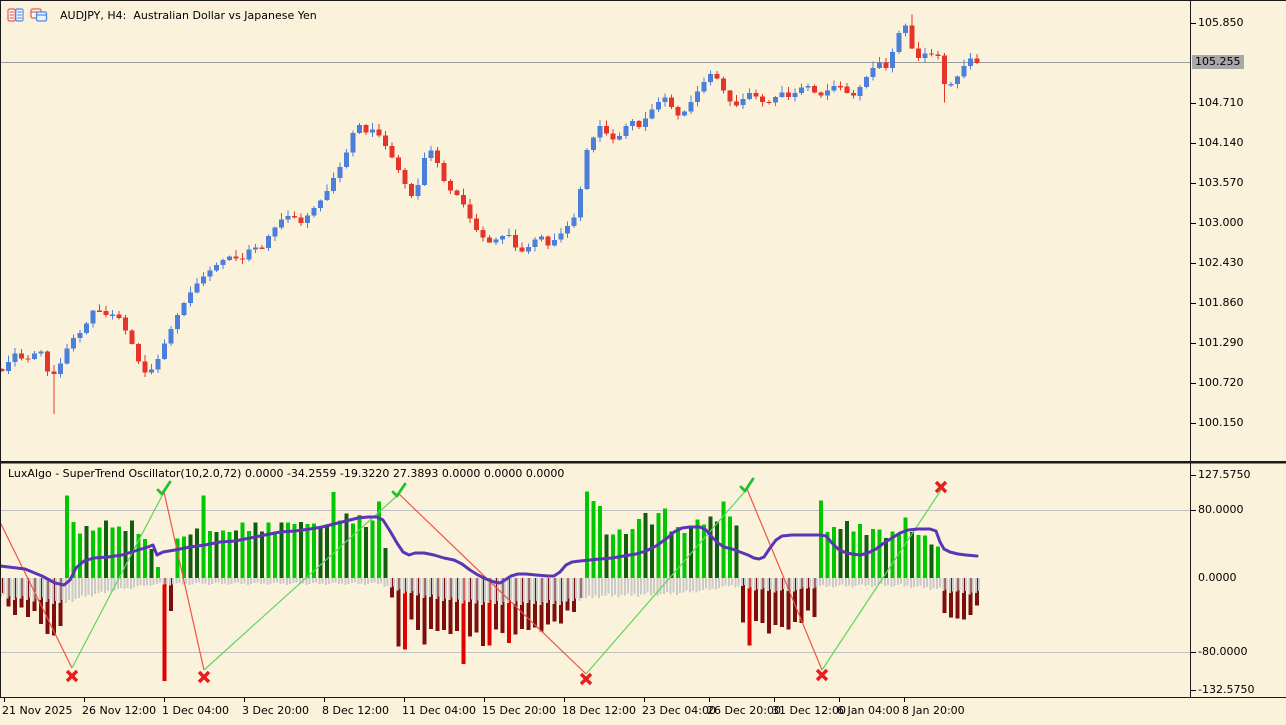  I want to click on time-axis-label: 26 Nov 12:00, so click(119, 710).